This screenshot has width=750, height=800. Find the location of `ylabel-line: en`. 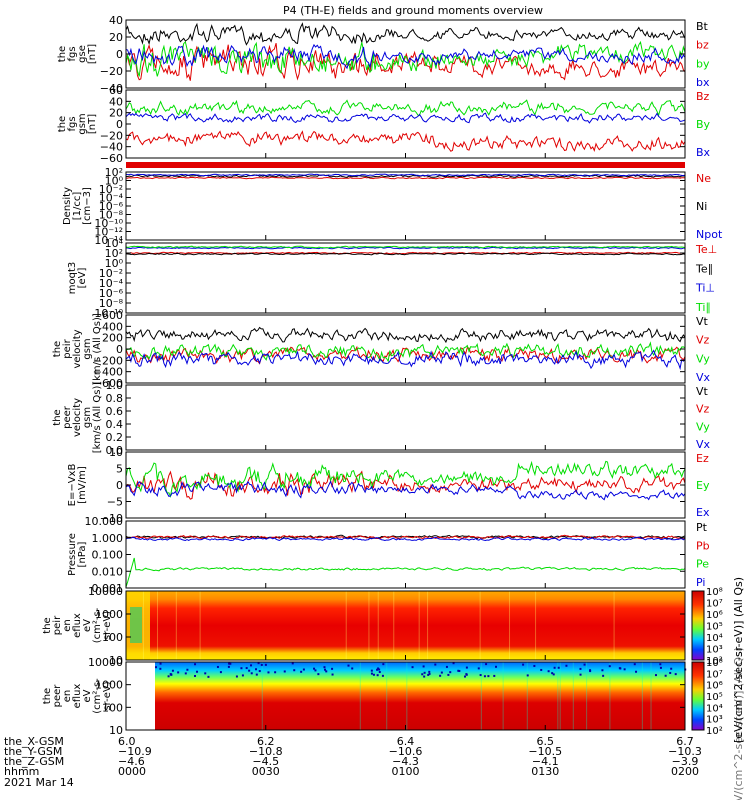

ylabel-line: en is located at coordinates (67, 625).